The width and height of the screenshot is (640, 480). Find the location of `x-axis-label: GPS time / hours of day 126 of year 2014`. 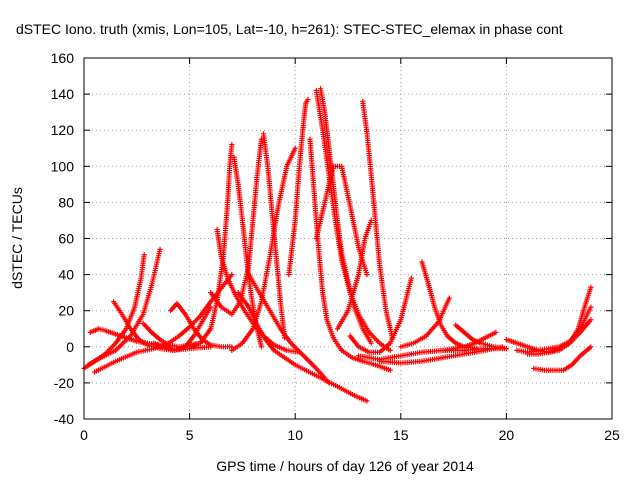

x-axis-label: GPS time / hours of day 126 of year 2014 is located at coordinates (345, 466).